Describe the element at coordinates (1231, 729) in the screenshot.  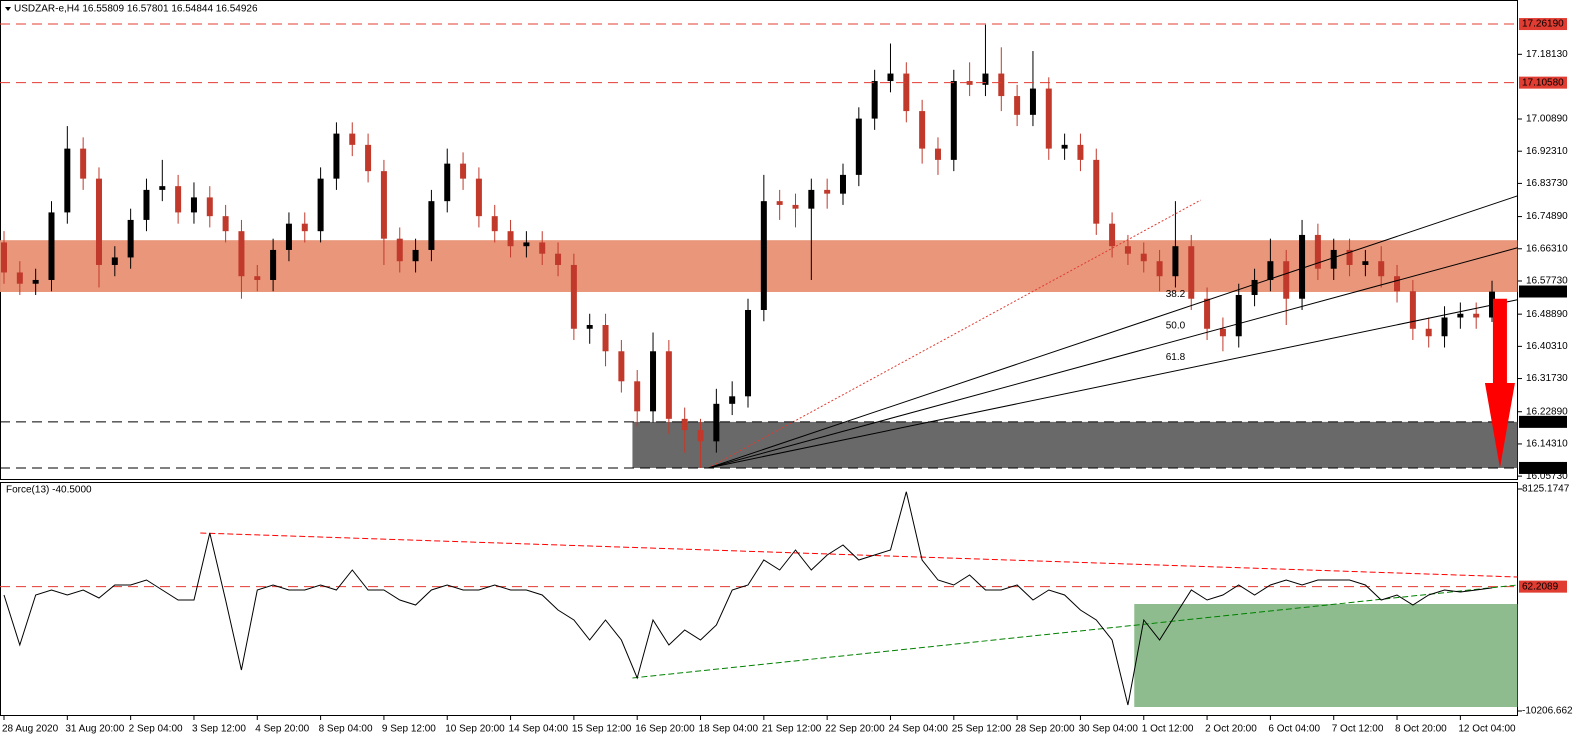
I see `x-tick-label: 2 Oct 20:00` at that location.